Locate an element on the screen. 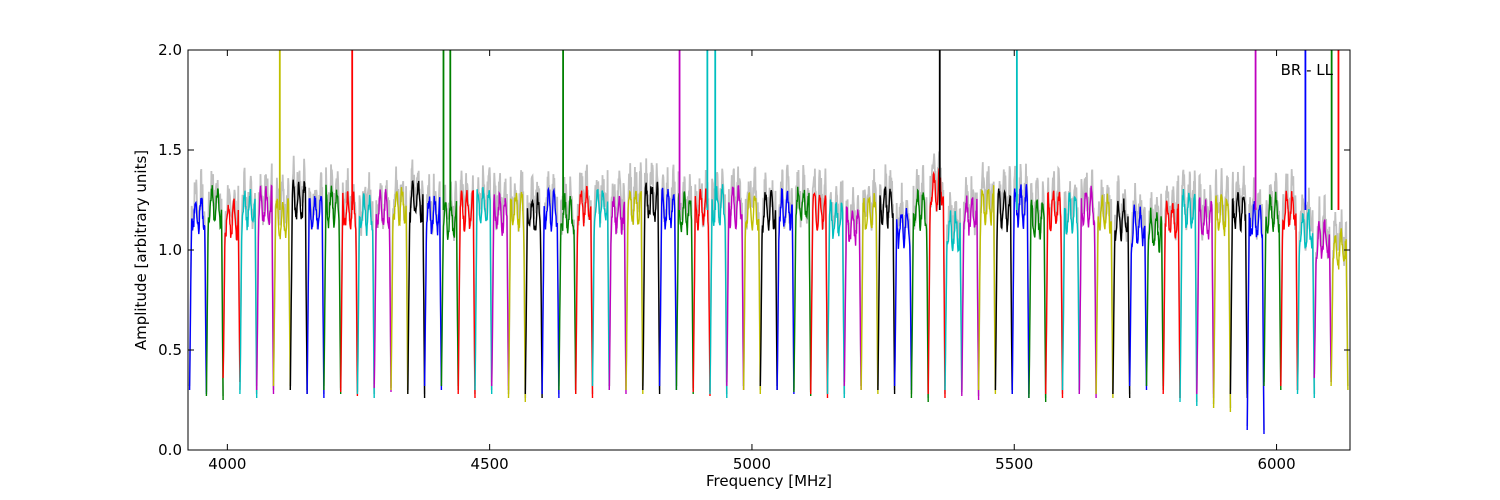 The width and height of the screenshot is (1500, 500). x-axis-label: Frequency [MHz] is located at coordinates (769, 481).